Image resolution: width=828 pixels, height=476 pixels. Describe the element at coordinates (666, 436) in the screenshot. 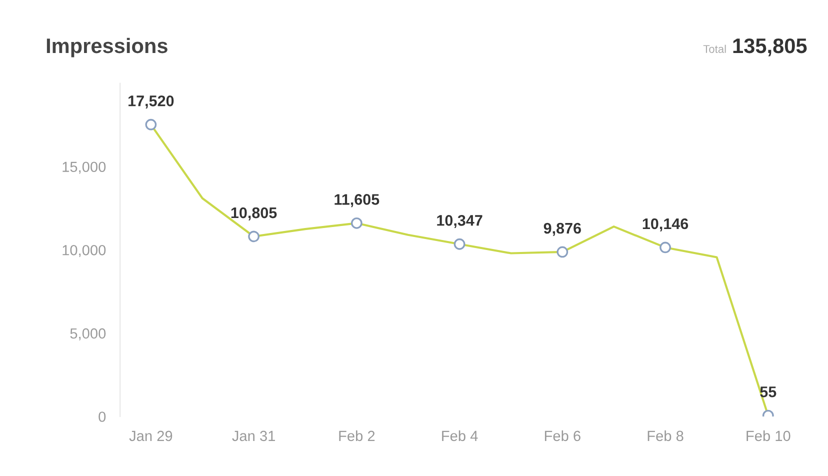

I see `x-tick-label: Feb 8` at that location.